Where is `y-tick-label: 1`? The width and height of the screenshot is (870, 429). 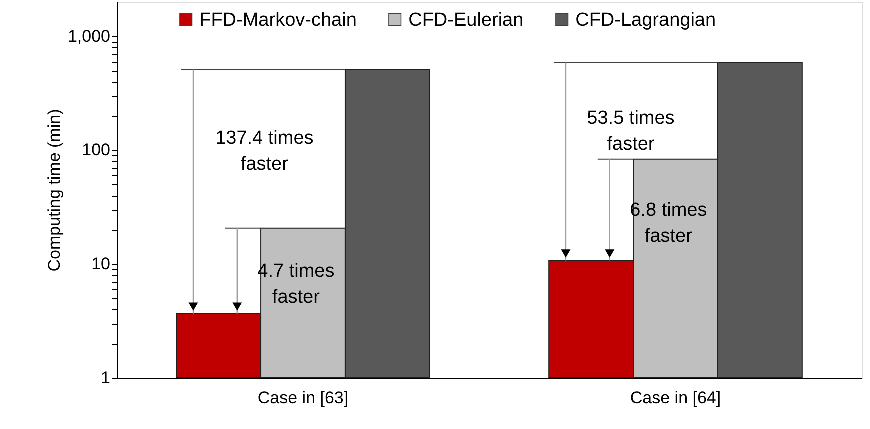
y-tick-label: 1 is located at coordinates (105, 378).